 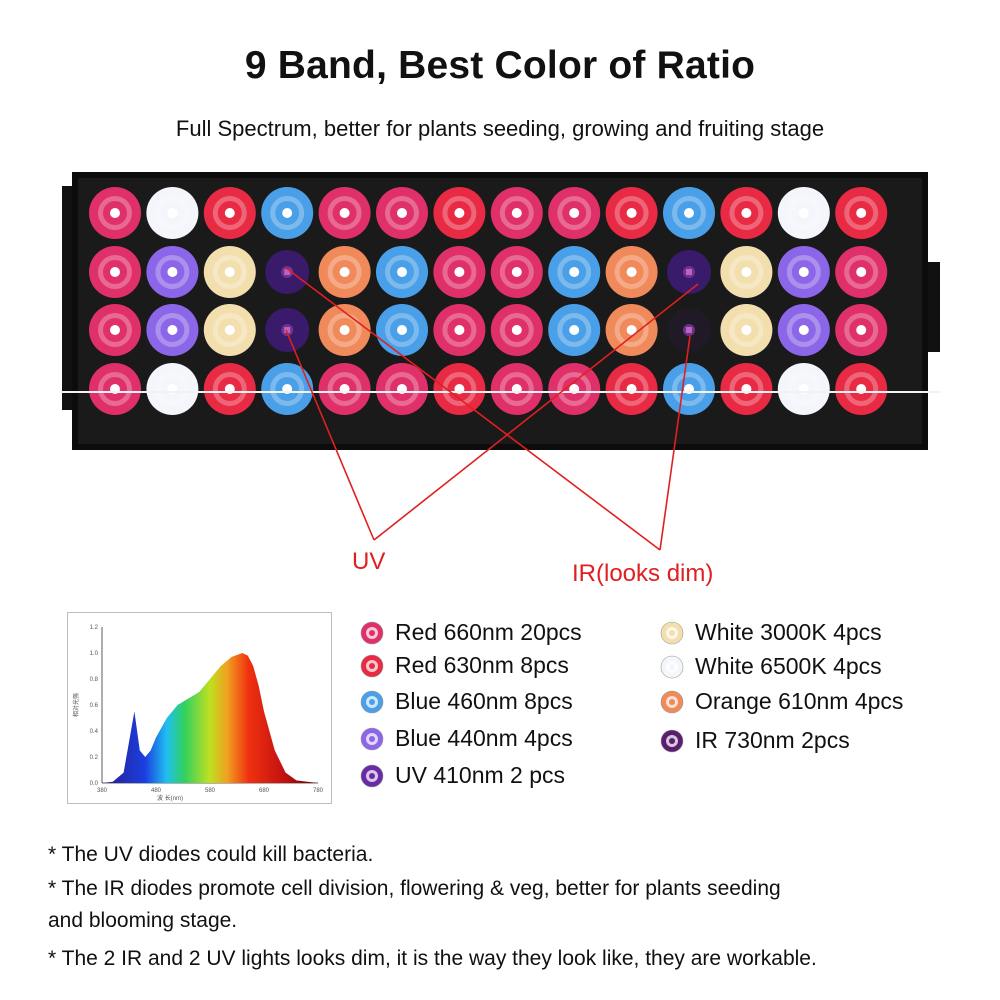 What do you see at coordinates (94, 732) in the screenshot?
I see `y-tick-label: 0.4` at bounding box center [94, 732].